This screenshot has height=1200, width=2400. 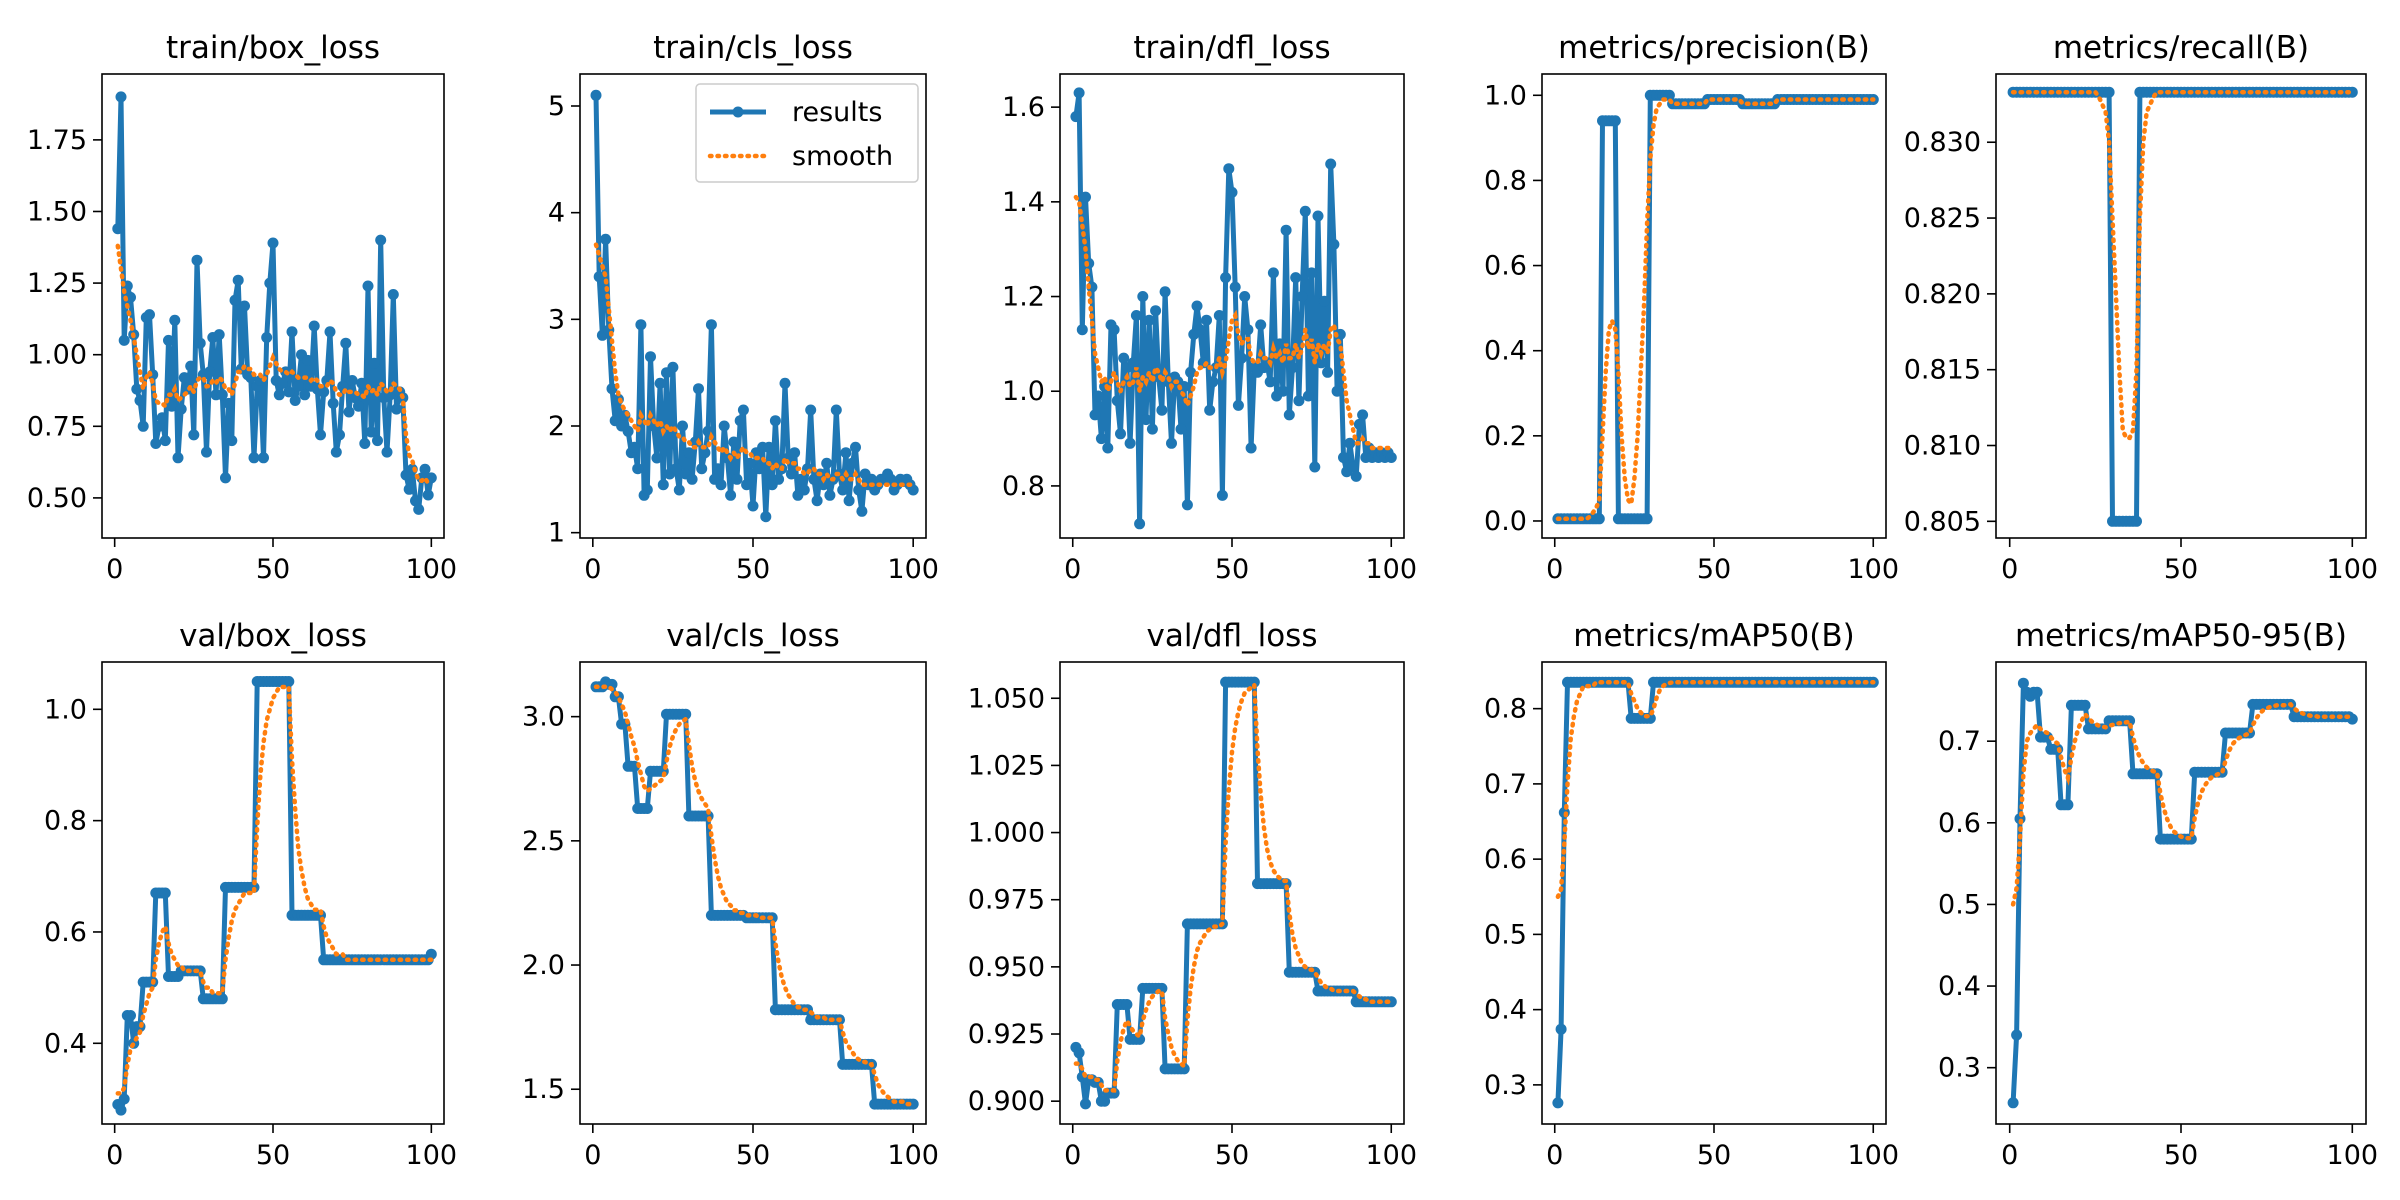 What do you see at coordinates (1942, 218) in the screenshot?
I see `y-tick-label: 0.825` at bounding box center [1942, 218].